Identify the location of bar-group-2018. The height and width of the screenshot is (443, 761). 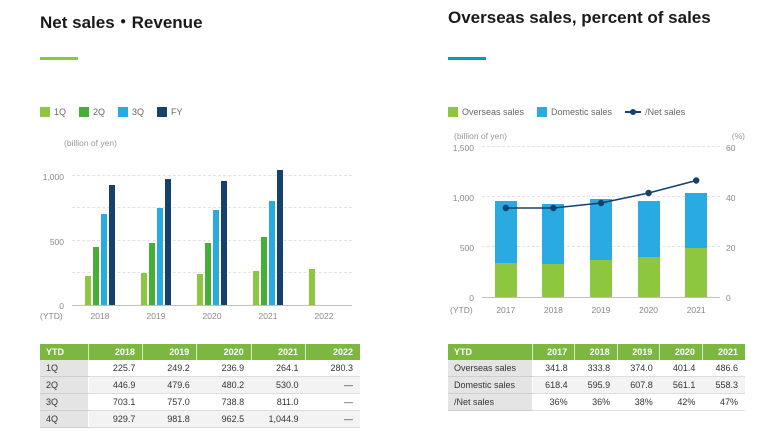
(100, 245).